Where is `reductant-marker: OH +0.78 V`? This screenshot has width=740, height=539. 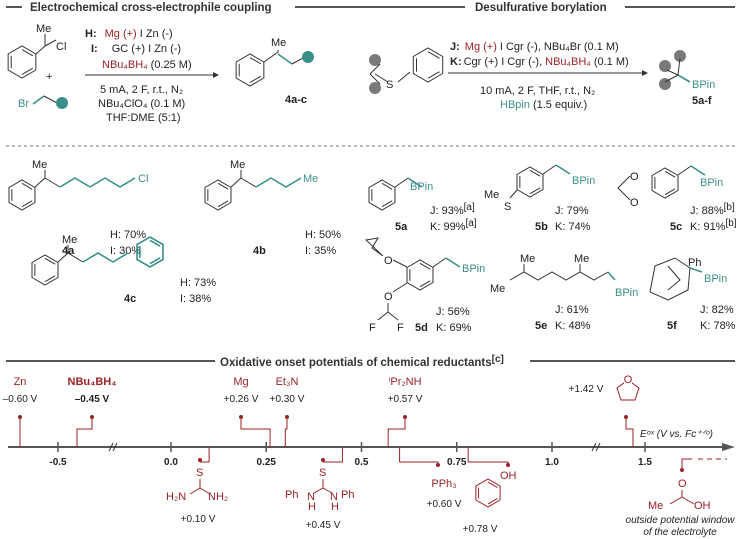
reductant-marker: OH +0.78 V is located at coordinates (490, 491).